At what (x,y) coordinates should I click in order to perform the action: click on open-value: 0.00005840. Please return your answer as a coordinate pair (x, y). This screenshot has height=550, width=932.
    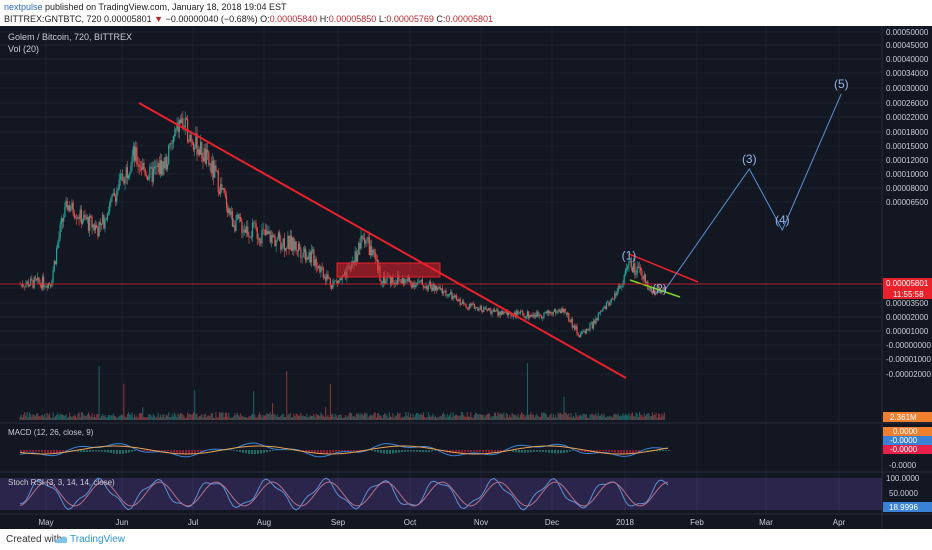
    Looking at the image, I should click on (293, 19).